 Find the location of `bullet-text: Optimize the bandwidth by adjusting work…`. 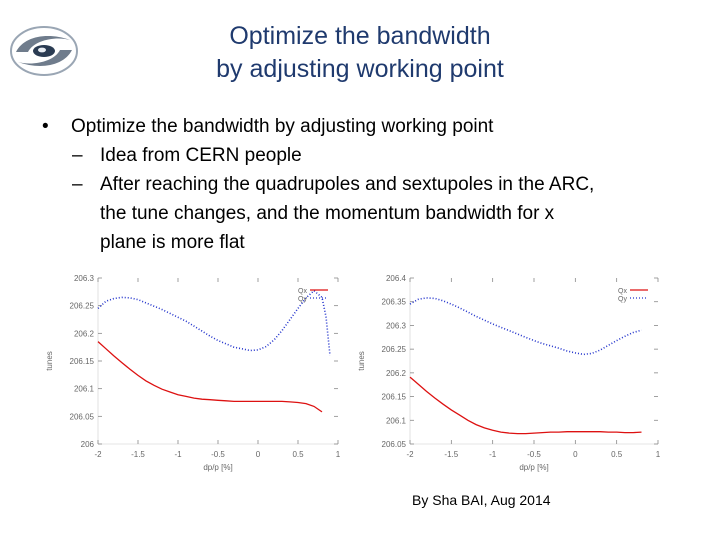

bullet-text: Optimize the bandwidth by adjusting work… is located at coordinates (282, 126).